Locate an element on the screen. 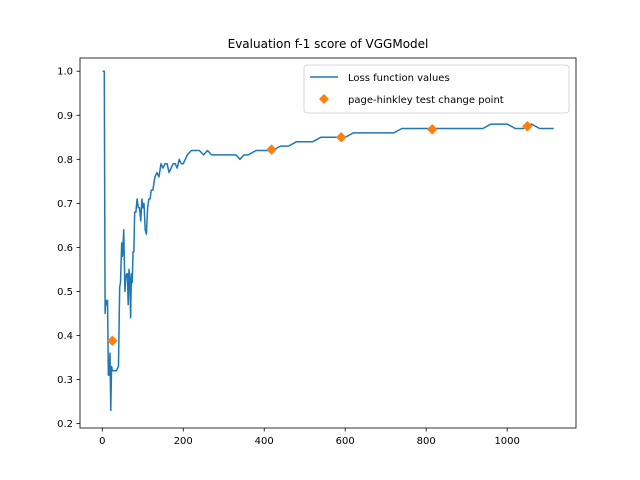  y-tick-label: 0.8 is located at coordinates (65, 160).